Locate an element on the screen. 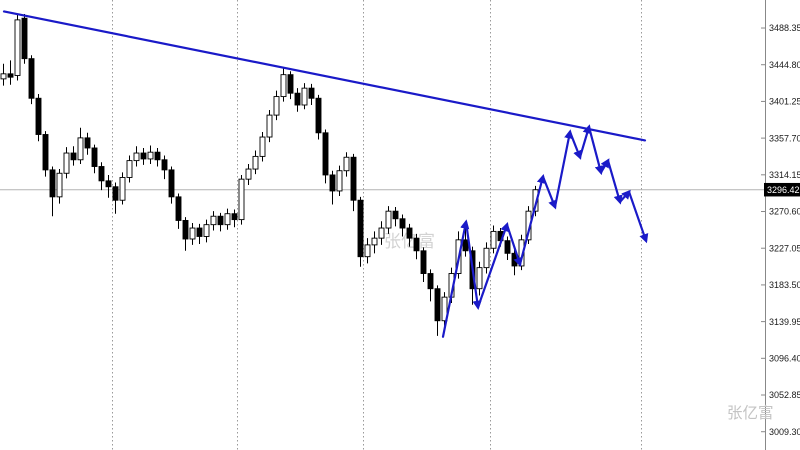 The height and width of the screenshot is (450, 800). price-axis-label: 3183.50 is located at coordinates (784, 285).